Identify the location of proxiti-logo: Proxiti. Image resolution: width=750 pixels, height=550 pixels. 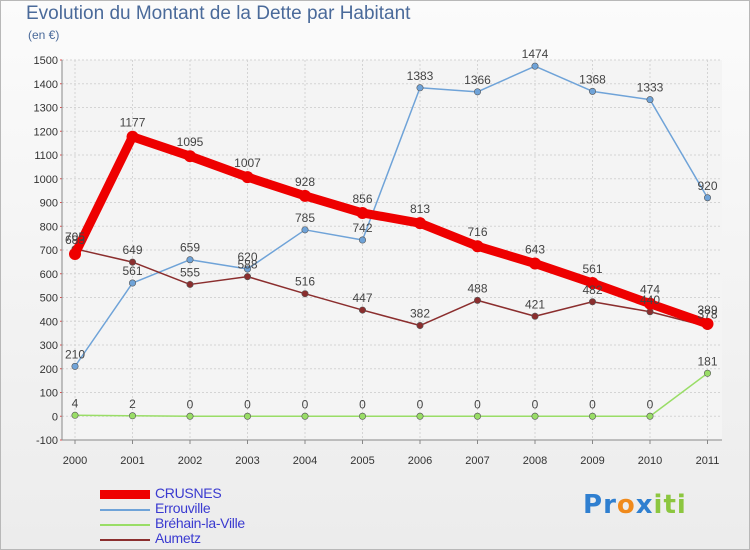
(635, 505).